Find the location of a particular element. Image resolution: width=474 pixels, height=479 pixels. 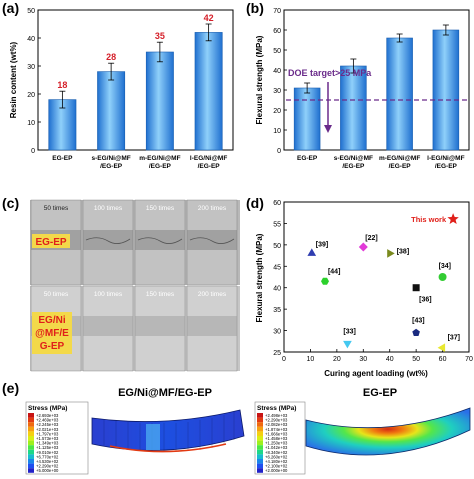

ytick-label: 25 is located at coordinates (277, 353).